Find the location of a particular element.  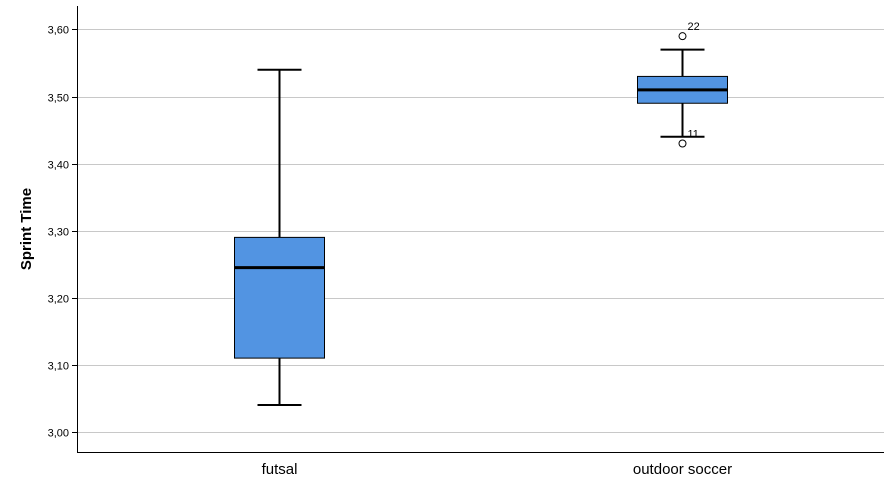

box-futsal is located at coordinates (279, 237).